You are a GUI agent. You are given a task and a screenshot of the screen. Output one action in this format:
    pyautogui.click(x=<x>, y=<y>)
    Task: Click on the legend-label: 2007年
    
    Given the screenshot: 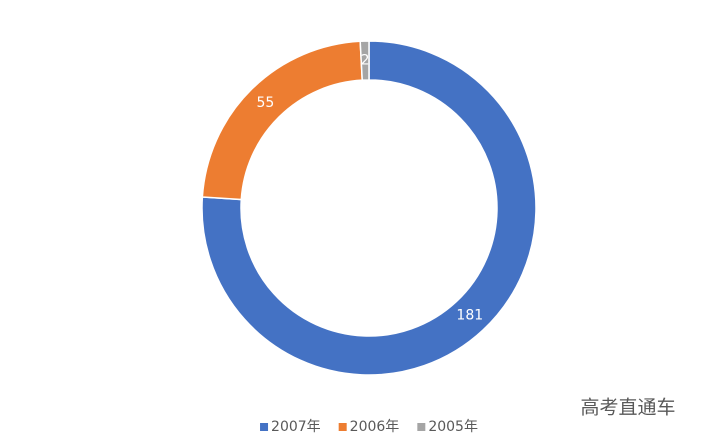 What is the action you would take?
    pyautogui.click(x=296, y=427)
    